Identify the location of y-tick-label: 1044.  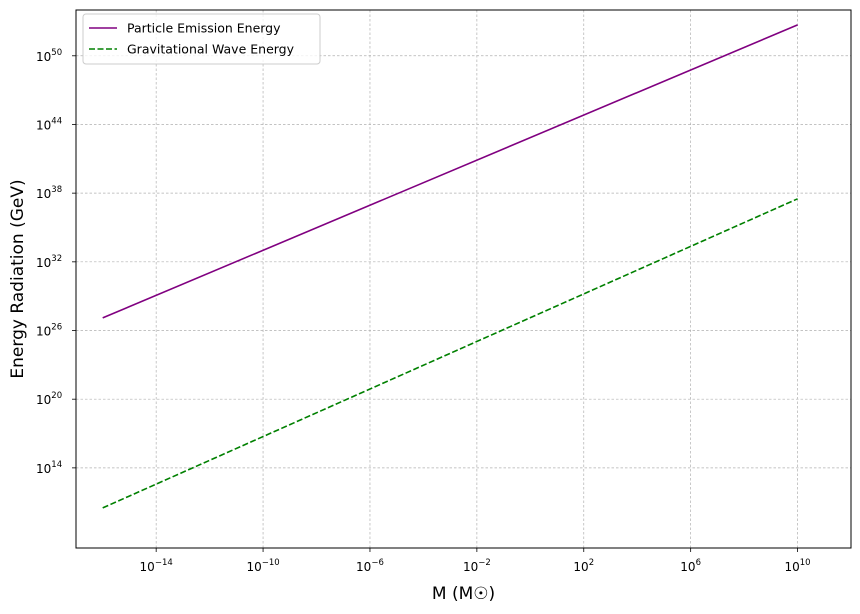
(49, 124).